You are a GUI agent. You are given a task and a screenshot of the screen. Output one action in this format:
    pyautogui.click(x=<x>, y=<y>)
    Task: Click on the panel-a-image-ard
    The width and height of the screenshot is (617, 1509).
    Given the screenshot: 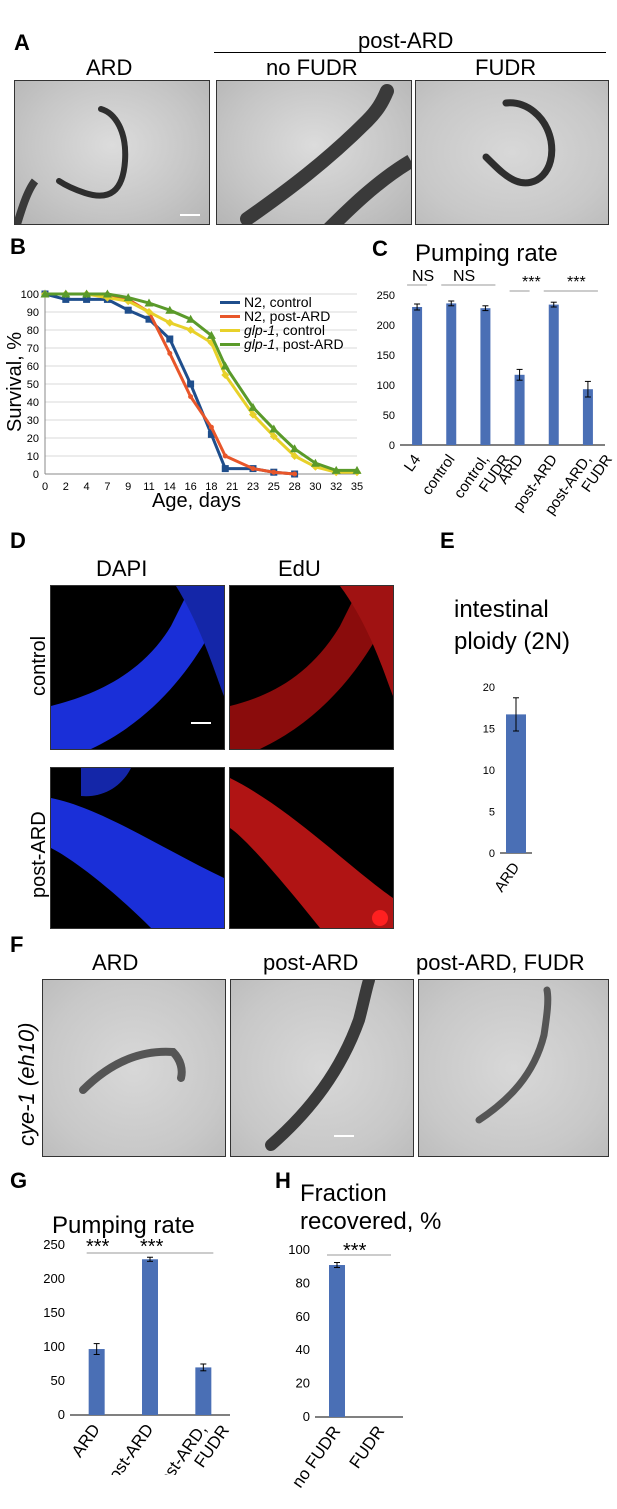 What is the action you would take?
    pyautogui.click(x=112, y=152)
    